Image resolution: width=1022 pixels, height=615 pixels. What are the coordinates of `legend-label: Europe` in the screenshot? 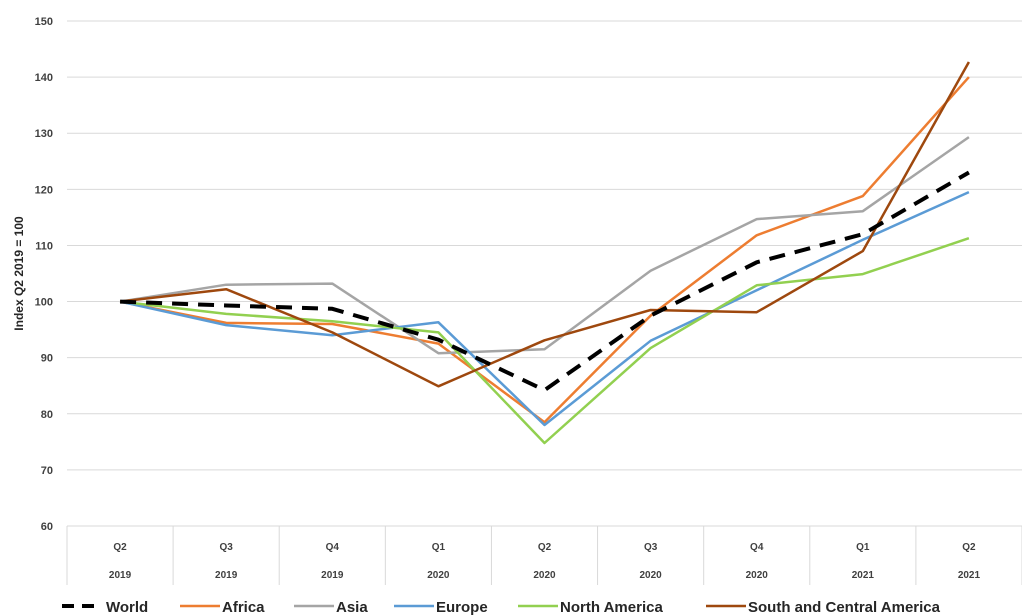 It's located at (462, 607).